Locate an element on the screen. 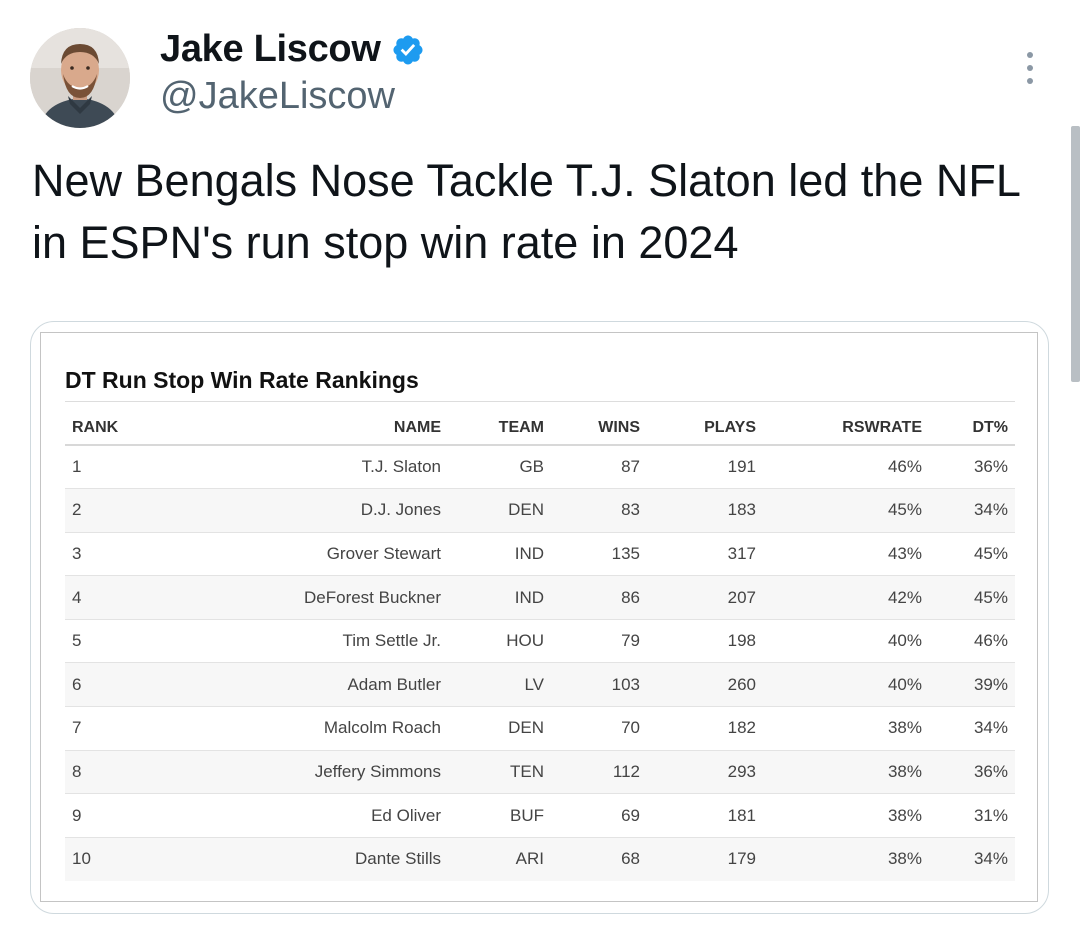 This screenshot has width=1080, height=929. cell-rswrate: 42% is located at coordinates (846, 597).